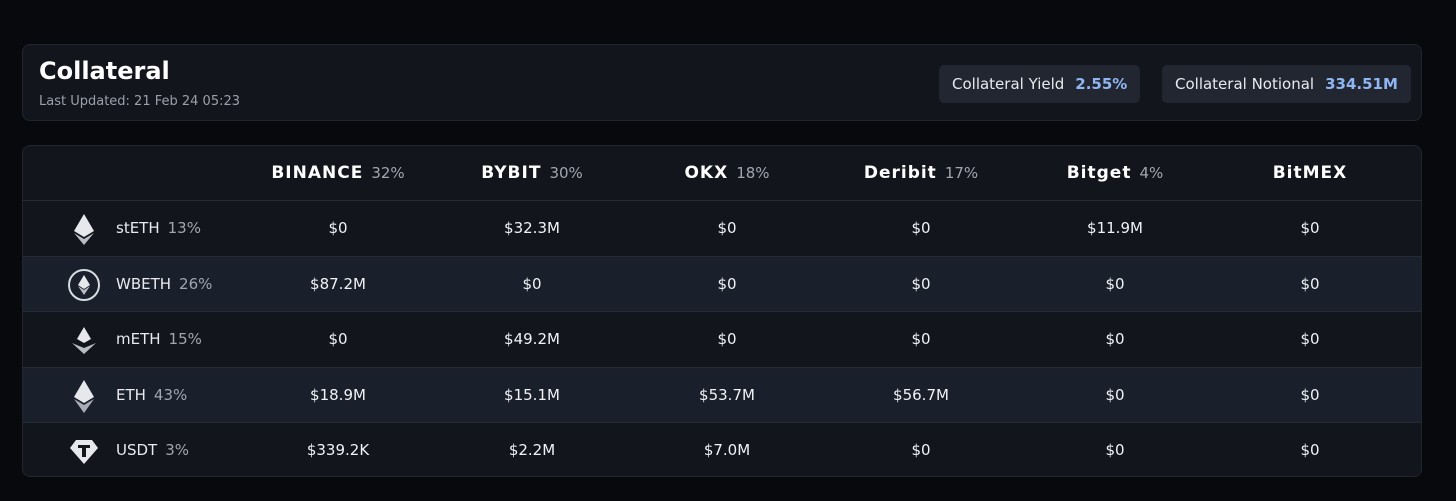  Describe the element at coordinates (131, 394) in the screenshot. I see `asset-name: ETH` at that location.